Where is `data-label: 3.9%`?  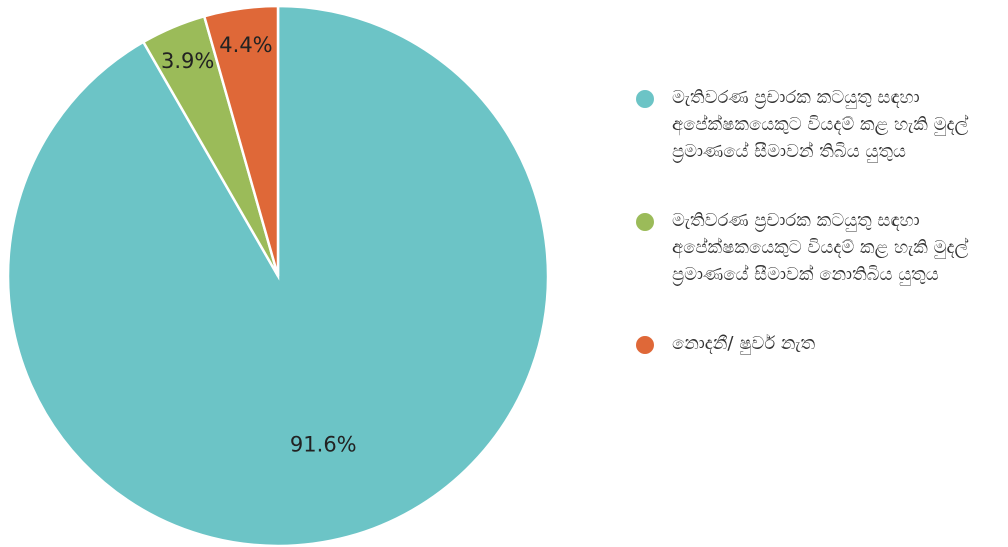 data-label: 3.9% is located at coordinates (187, 61).